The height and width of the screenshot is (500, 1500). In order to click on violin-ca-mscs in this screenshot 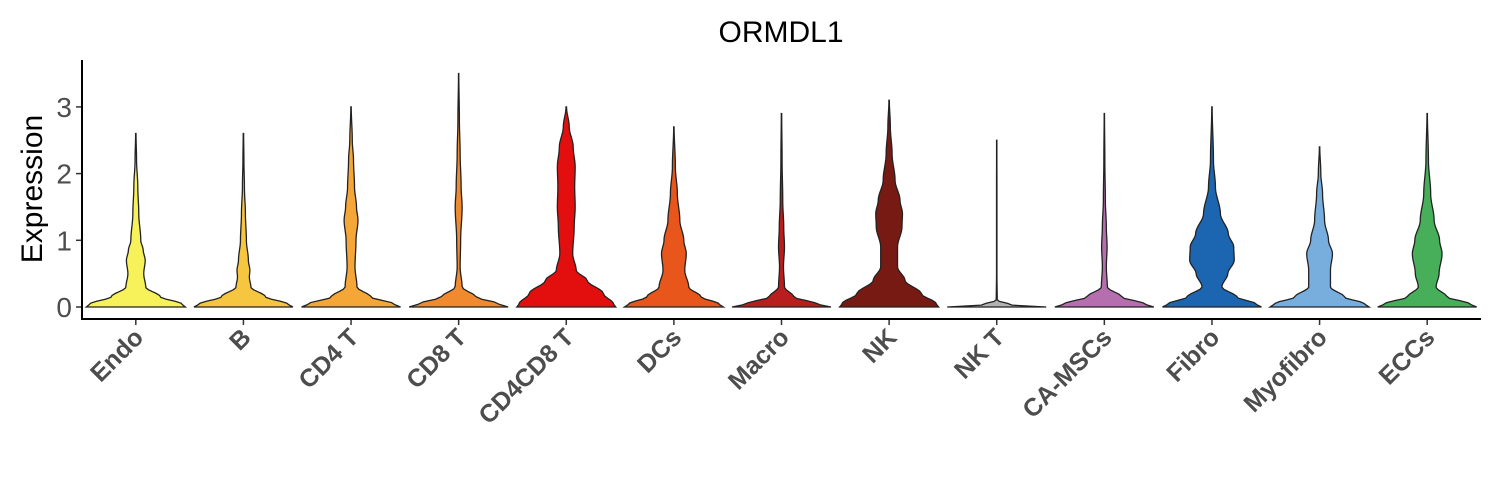, I will do `click(1104, 210)`.